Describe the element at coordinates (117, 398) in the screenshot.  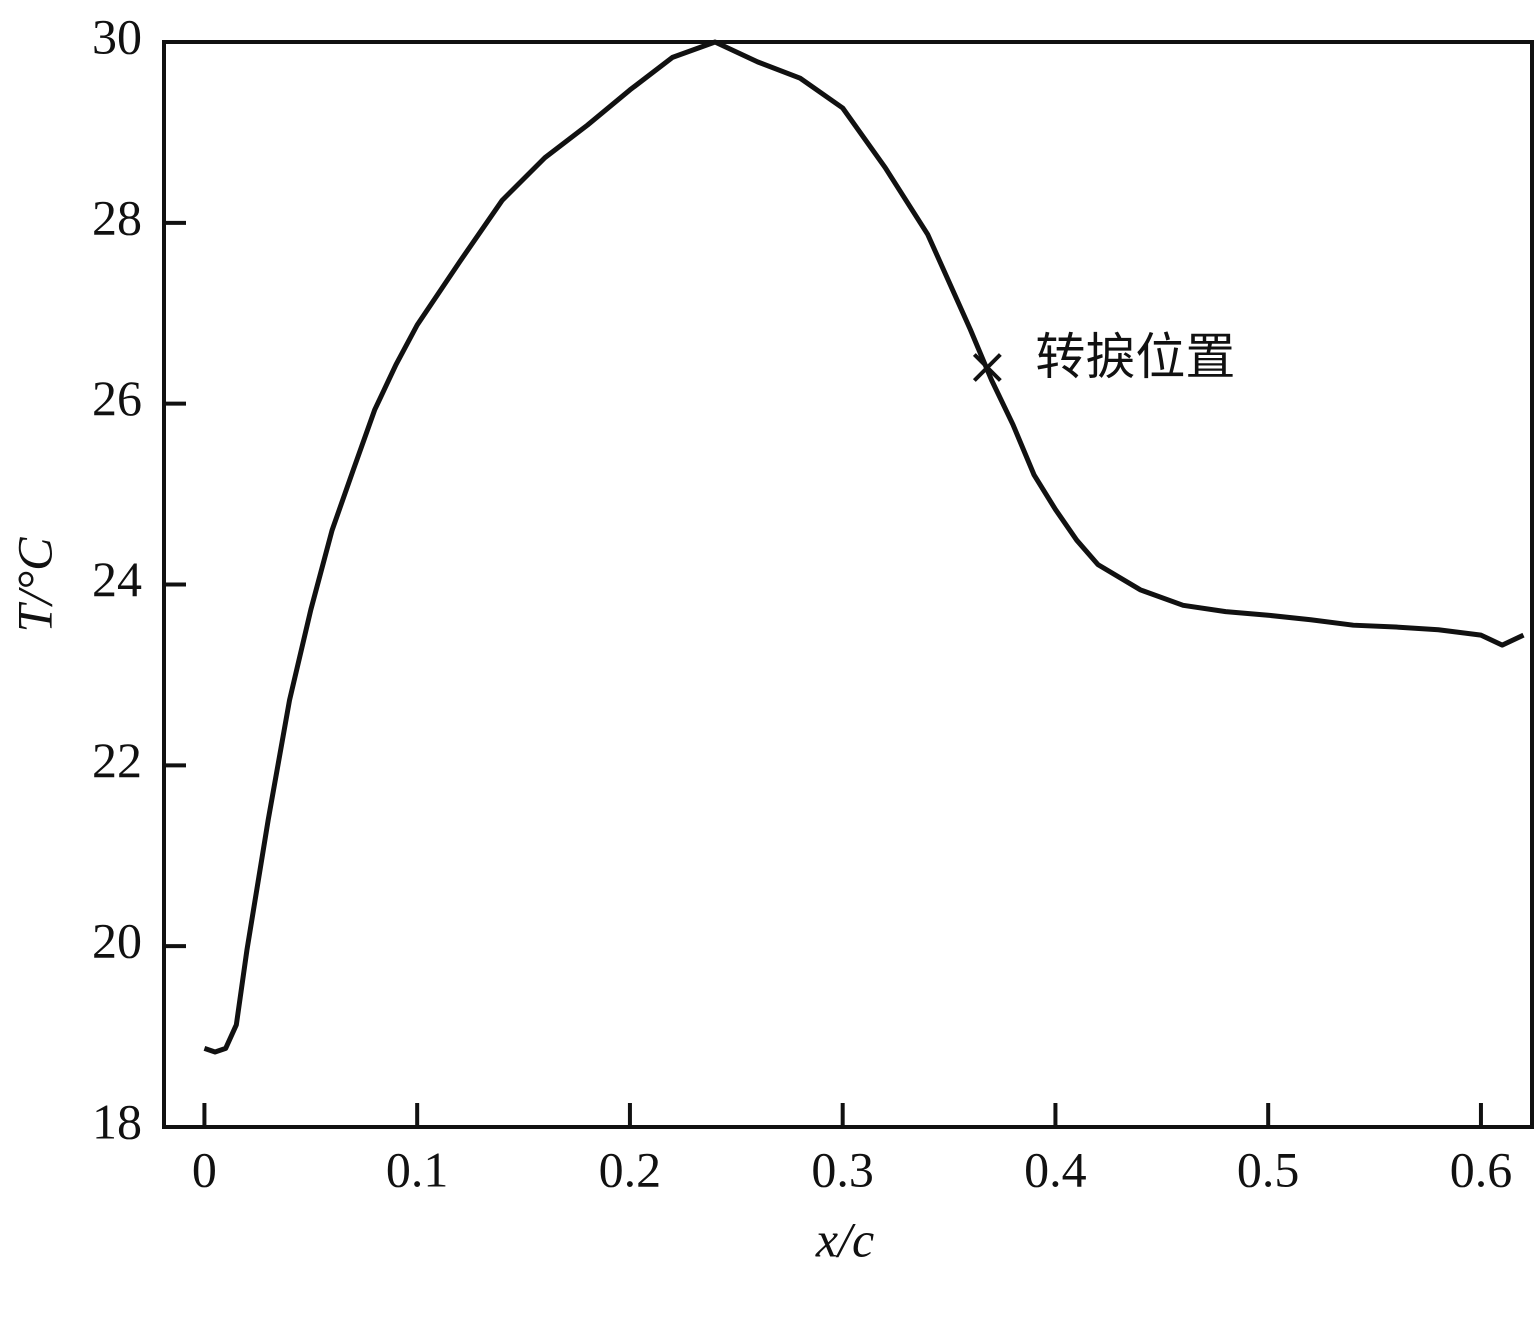
I see `y-tick-label: 26` at that location.